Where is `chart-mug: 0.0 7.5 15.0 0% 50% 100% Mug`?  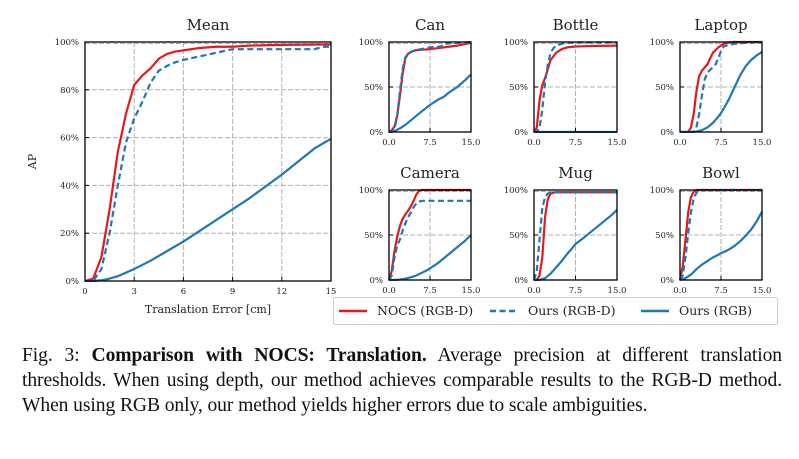 chart-mug: 0.0 7.5 15.0 0% 50% 100% Mug is located at coordinates (565, 230).